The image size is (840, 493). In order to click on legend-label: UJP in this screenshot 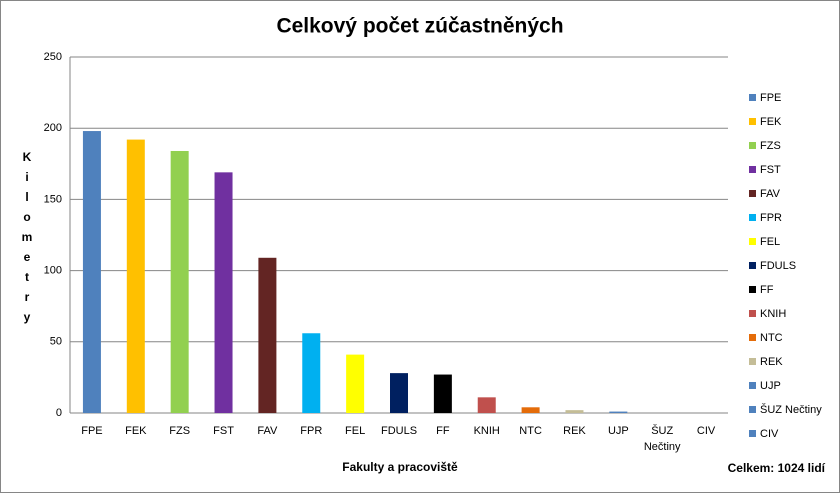, I will do `click(770, 386)`.